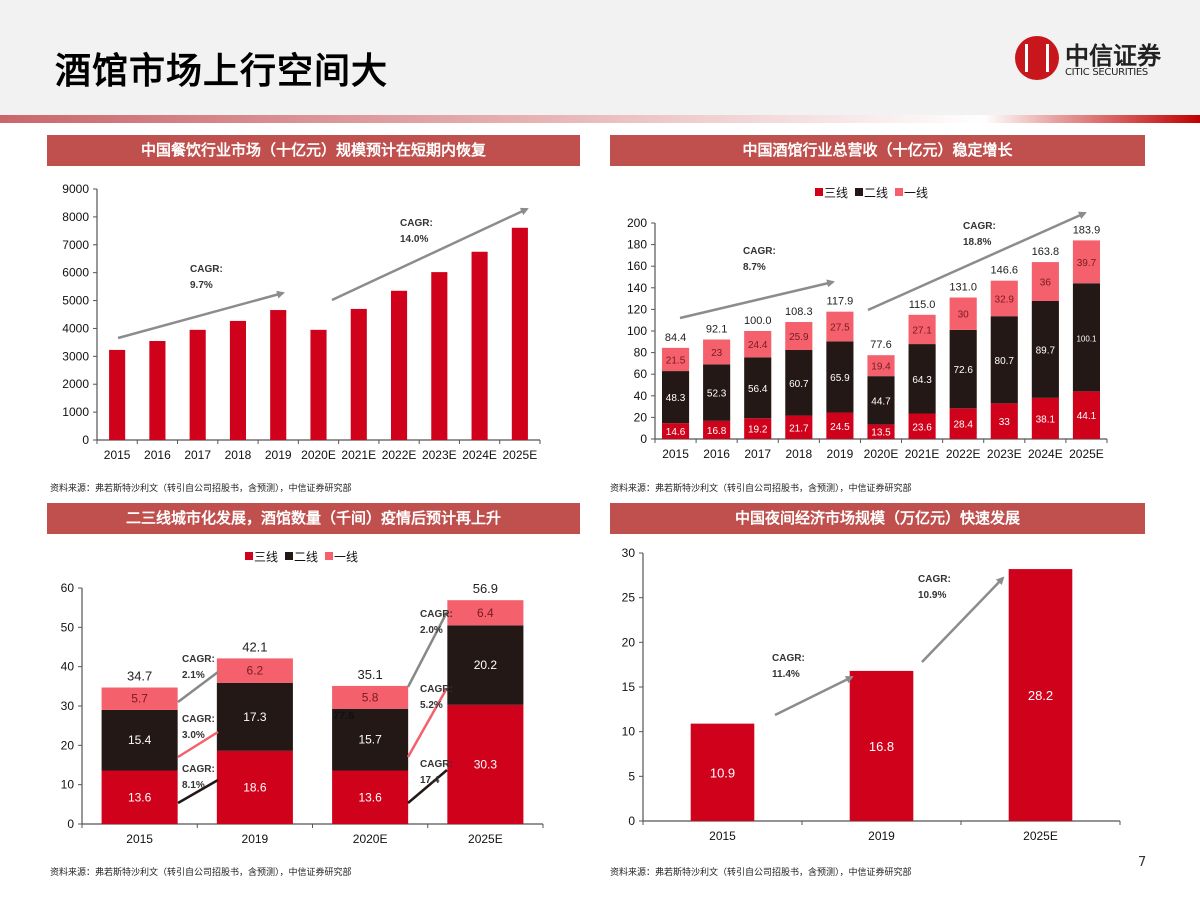  Describe the element at coordinates (75, 412) in the screenshot. I see `y-tick-label: 1000` at that location.